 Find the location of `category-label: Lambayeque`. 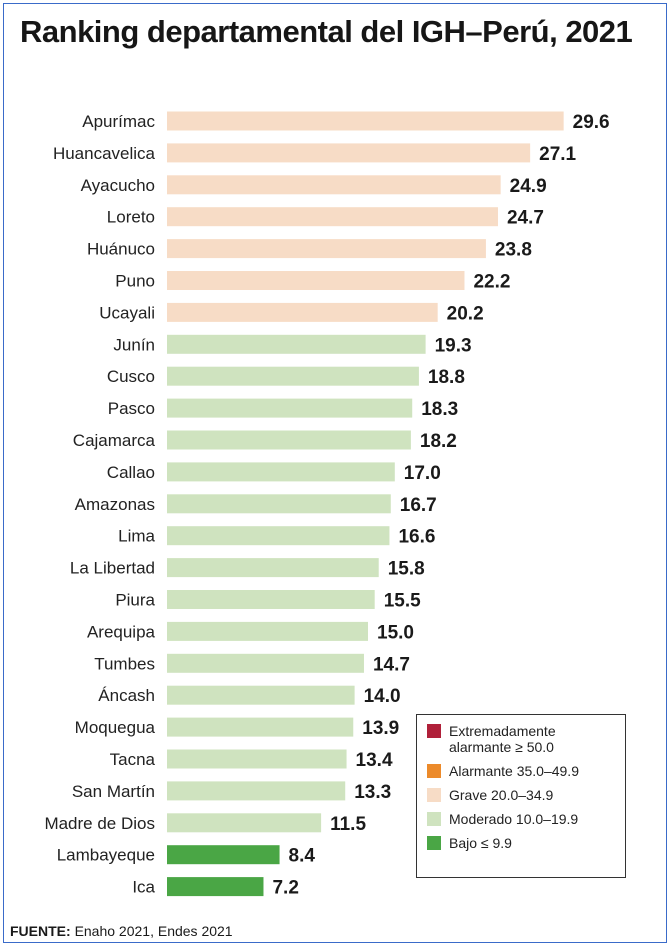

category-label: Lambayeque is located at coordinates (106, 855).